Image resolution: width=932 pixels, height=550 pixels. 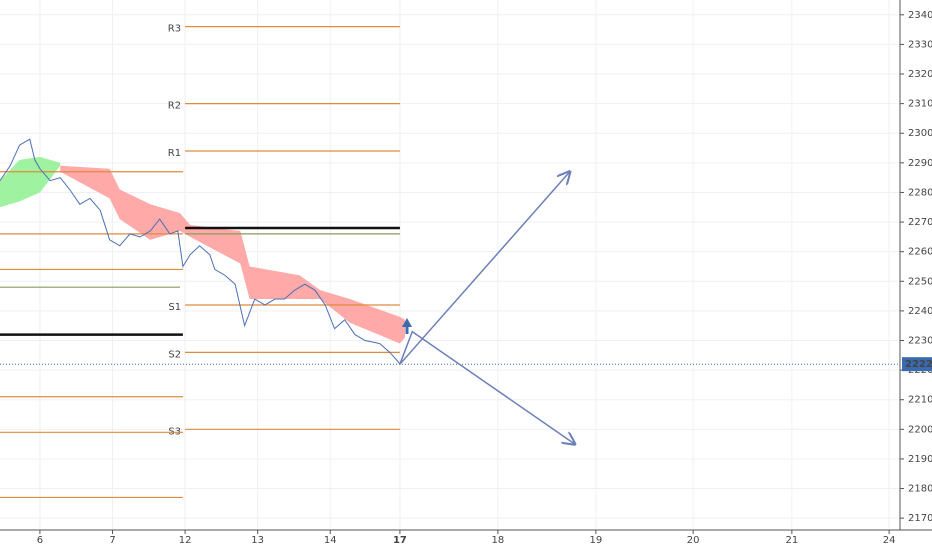 What do you see at coordinates (112, 540) in the screenshot?
I see `x-tick-label: 7` at bounding box center [112, 540].